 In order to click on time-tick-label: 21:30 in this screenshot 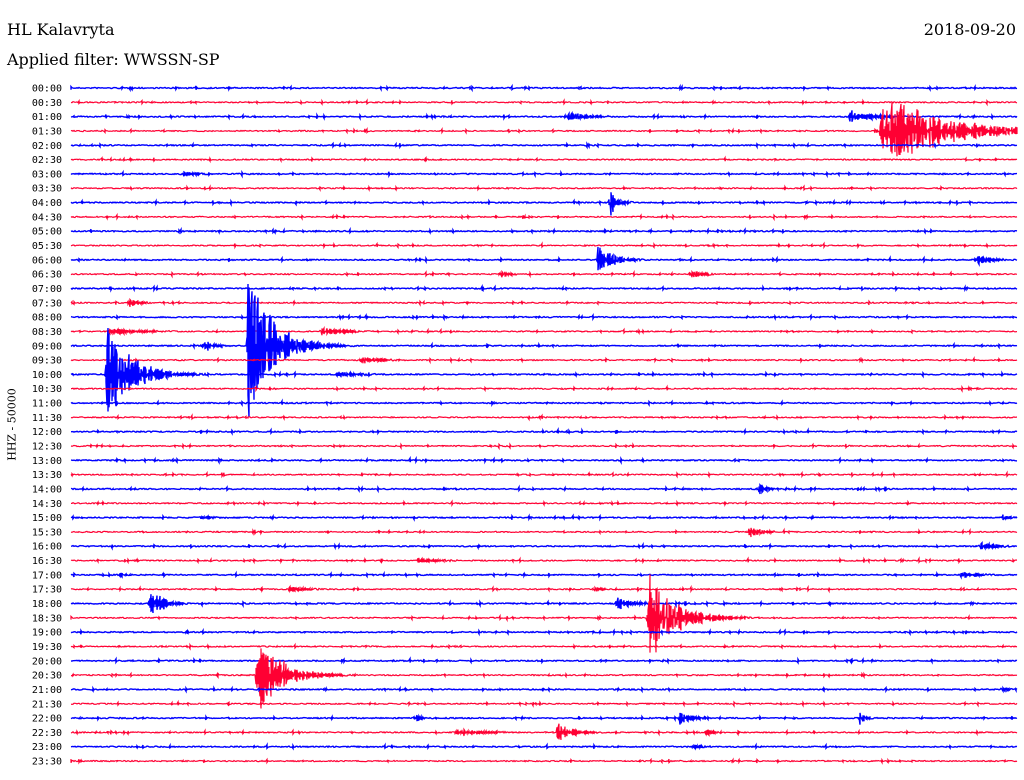, I will do `click(47, 704)`.